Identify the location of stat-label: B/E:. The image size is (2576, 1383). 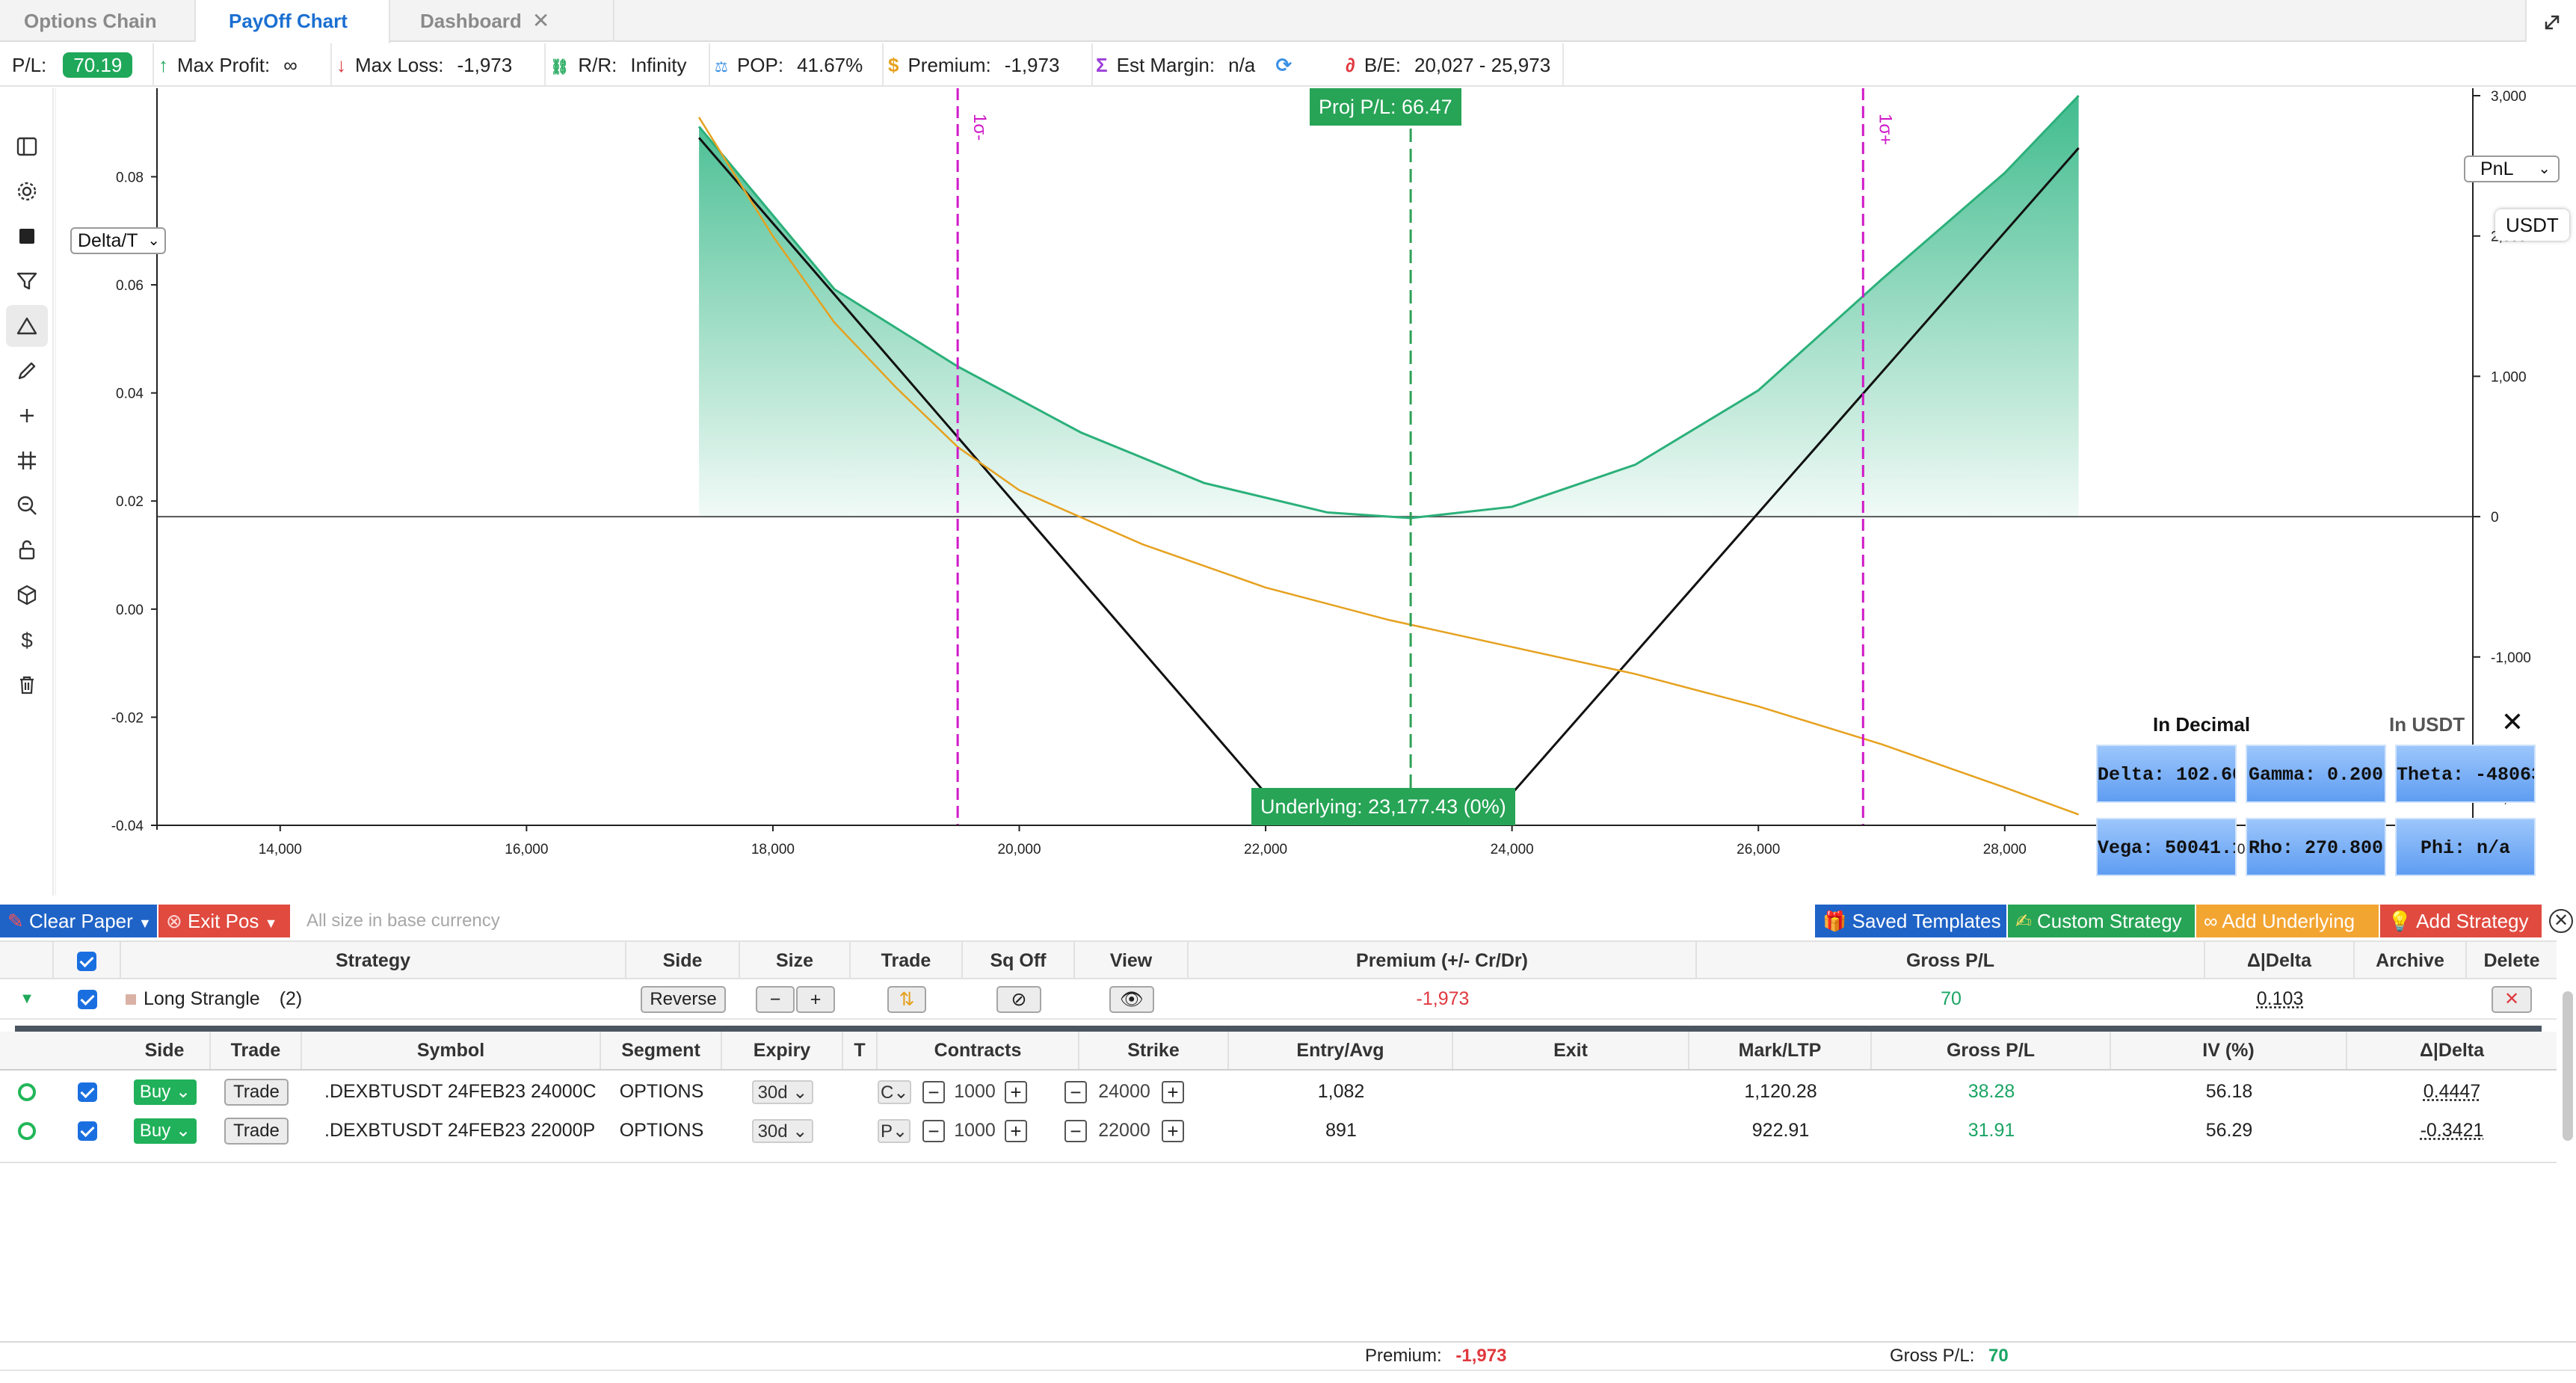
(1382, 65).